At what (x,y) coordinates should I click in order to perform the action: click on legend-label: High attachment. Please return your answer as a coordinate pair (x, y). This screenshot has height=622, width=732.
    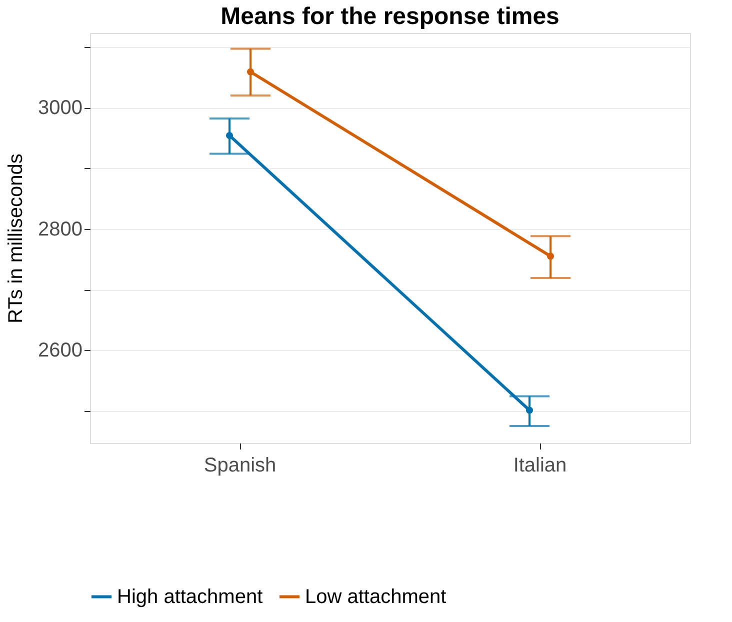
    Looking at the image, I should click on (190, 597).